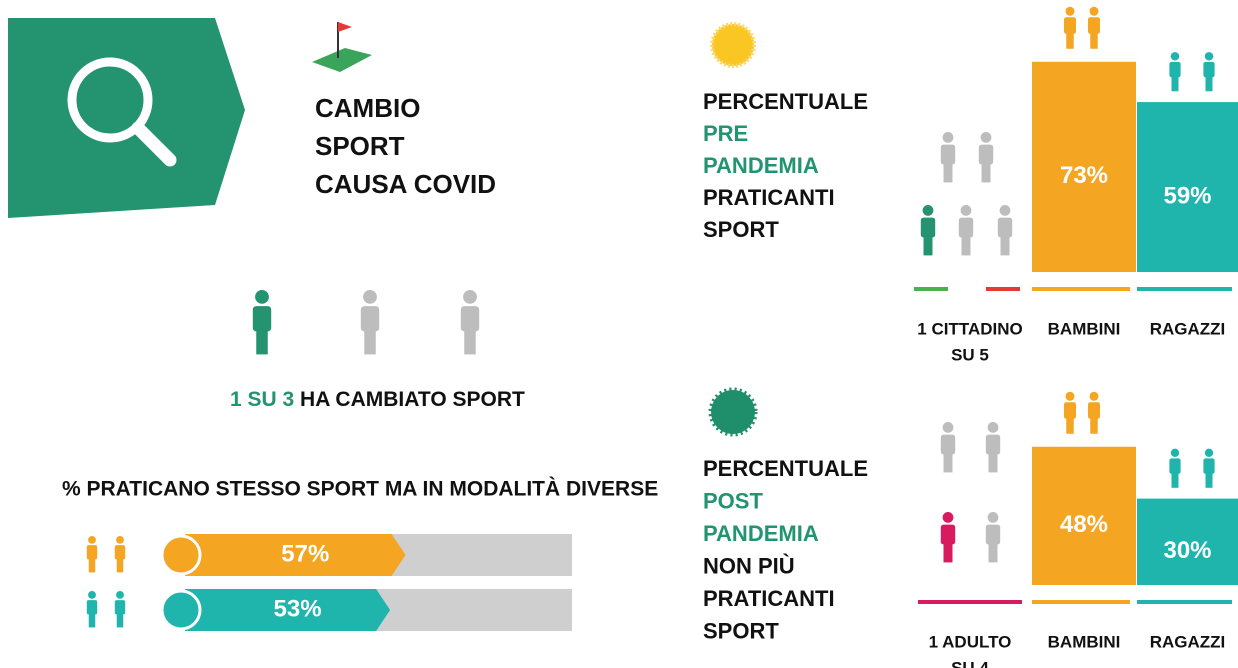  I want to click on change-highlight: 1 SU 3, so click(262, 399).